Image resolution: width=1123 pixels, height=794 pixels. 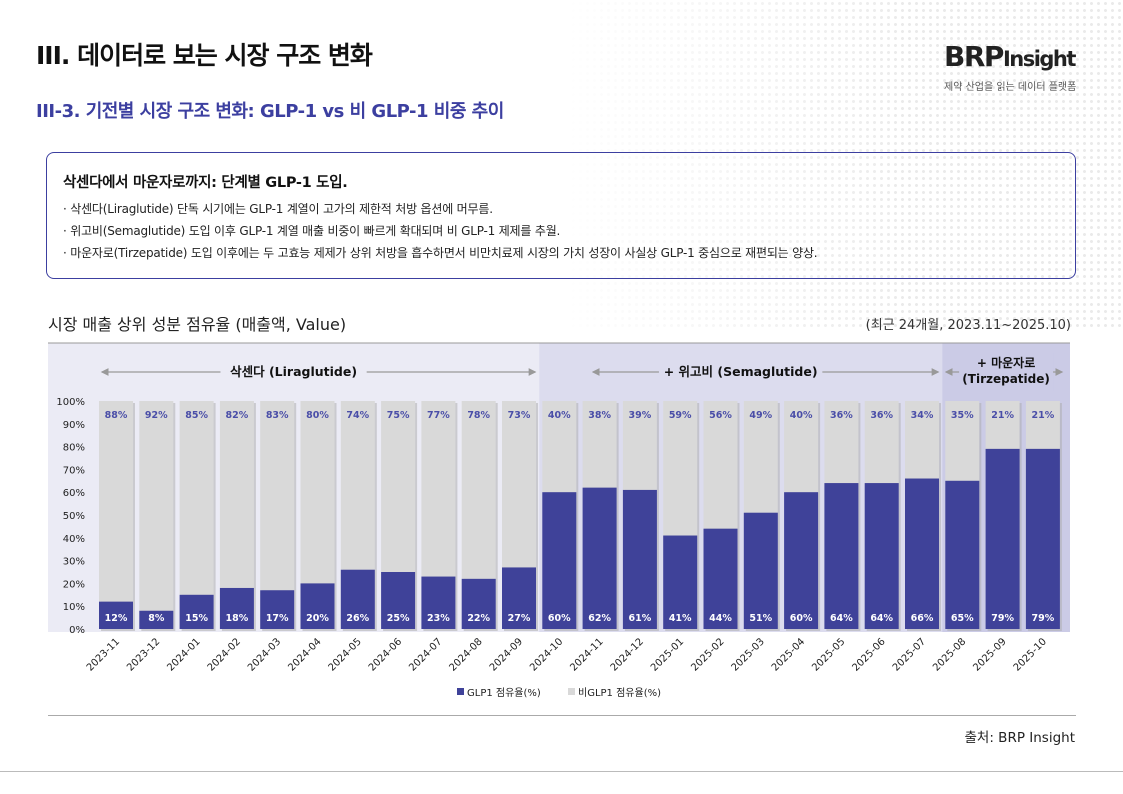 I want to click on legend-label-glp1: GLP1 점유율(%), so click(x=504, y=693).